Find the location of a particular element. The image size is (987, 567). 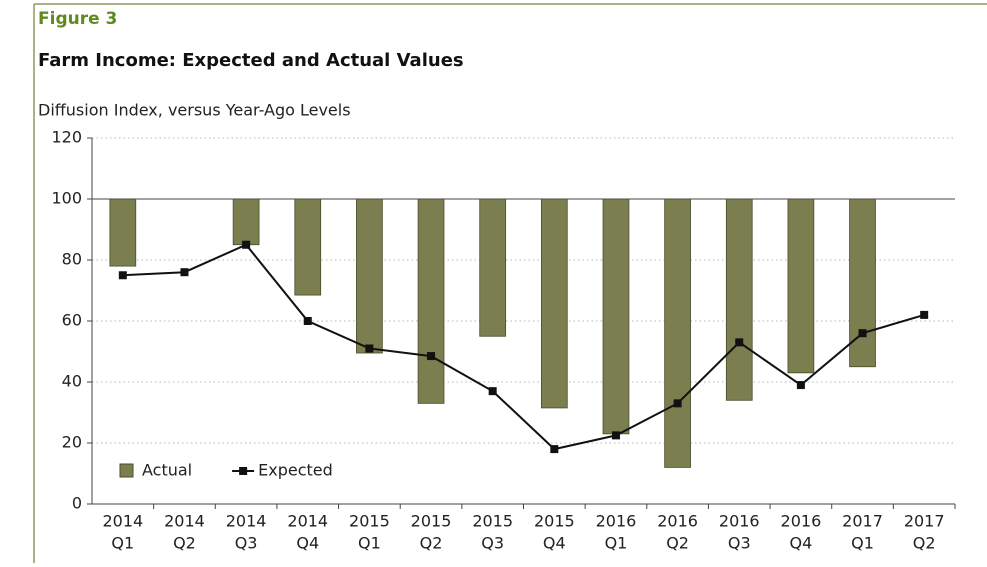

y-tick-label: 120 is located at coordinates (66, 137).